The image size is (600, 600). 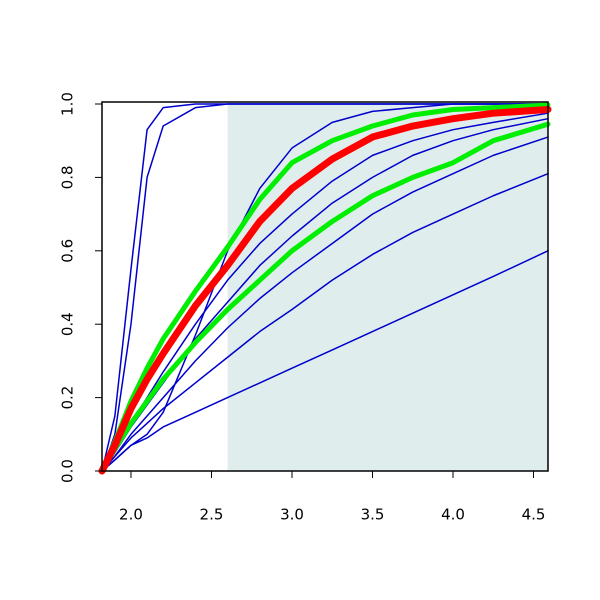 I want to click on x-tick-label: 2.0, so click(x=131, y=515).